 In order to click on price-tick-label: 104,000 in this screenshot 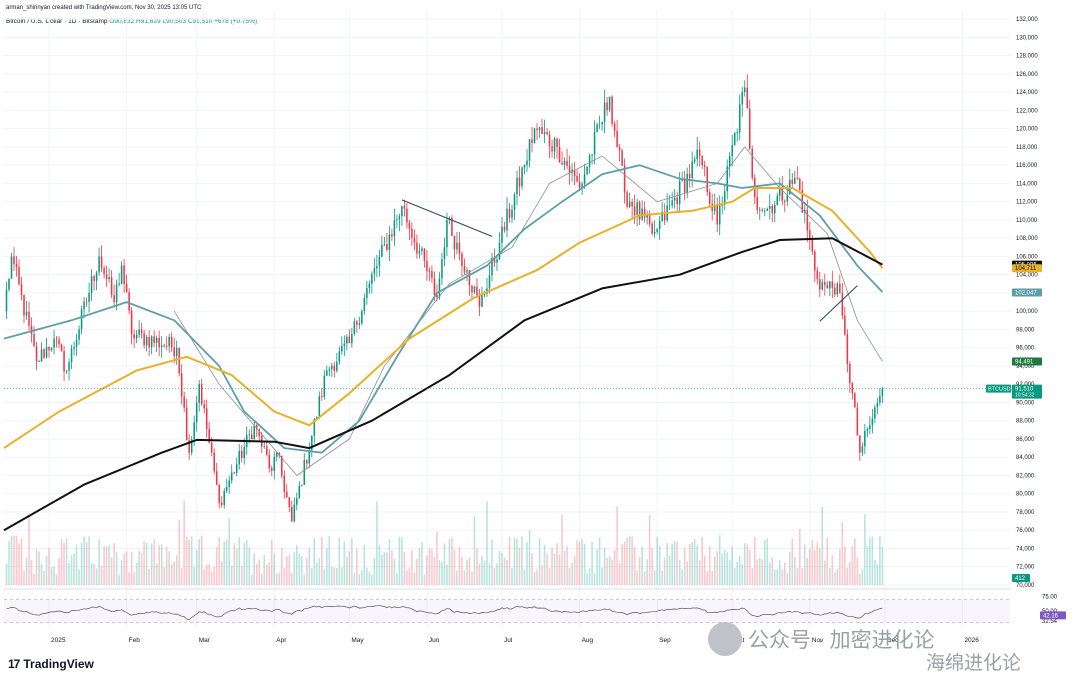, I will do `click(1027, 276)`.